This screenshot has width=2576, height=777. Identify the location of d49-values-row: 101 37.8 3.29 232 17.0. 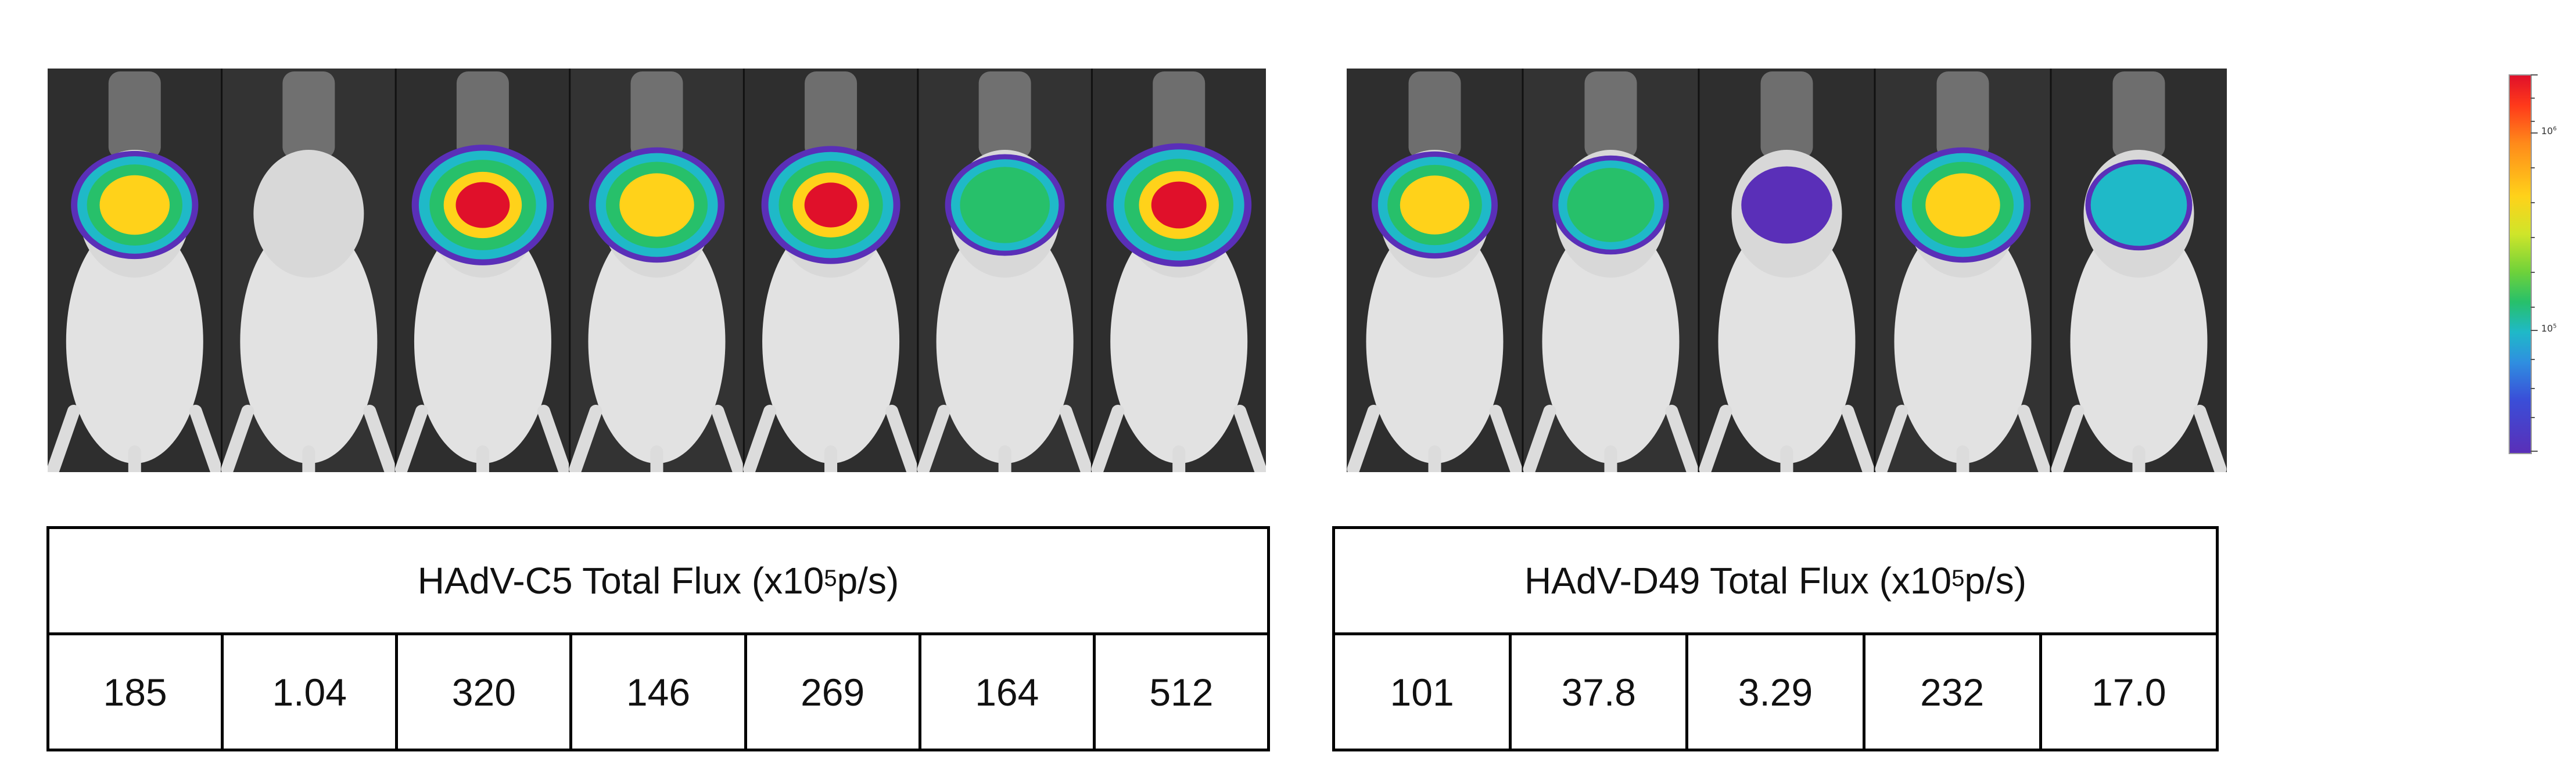
(1775, 692).